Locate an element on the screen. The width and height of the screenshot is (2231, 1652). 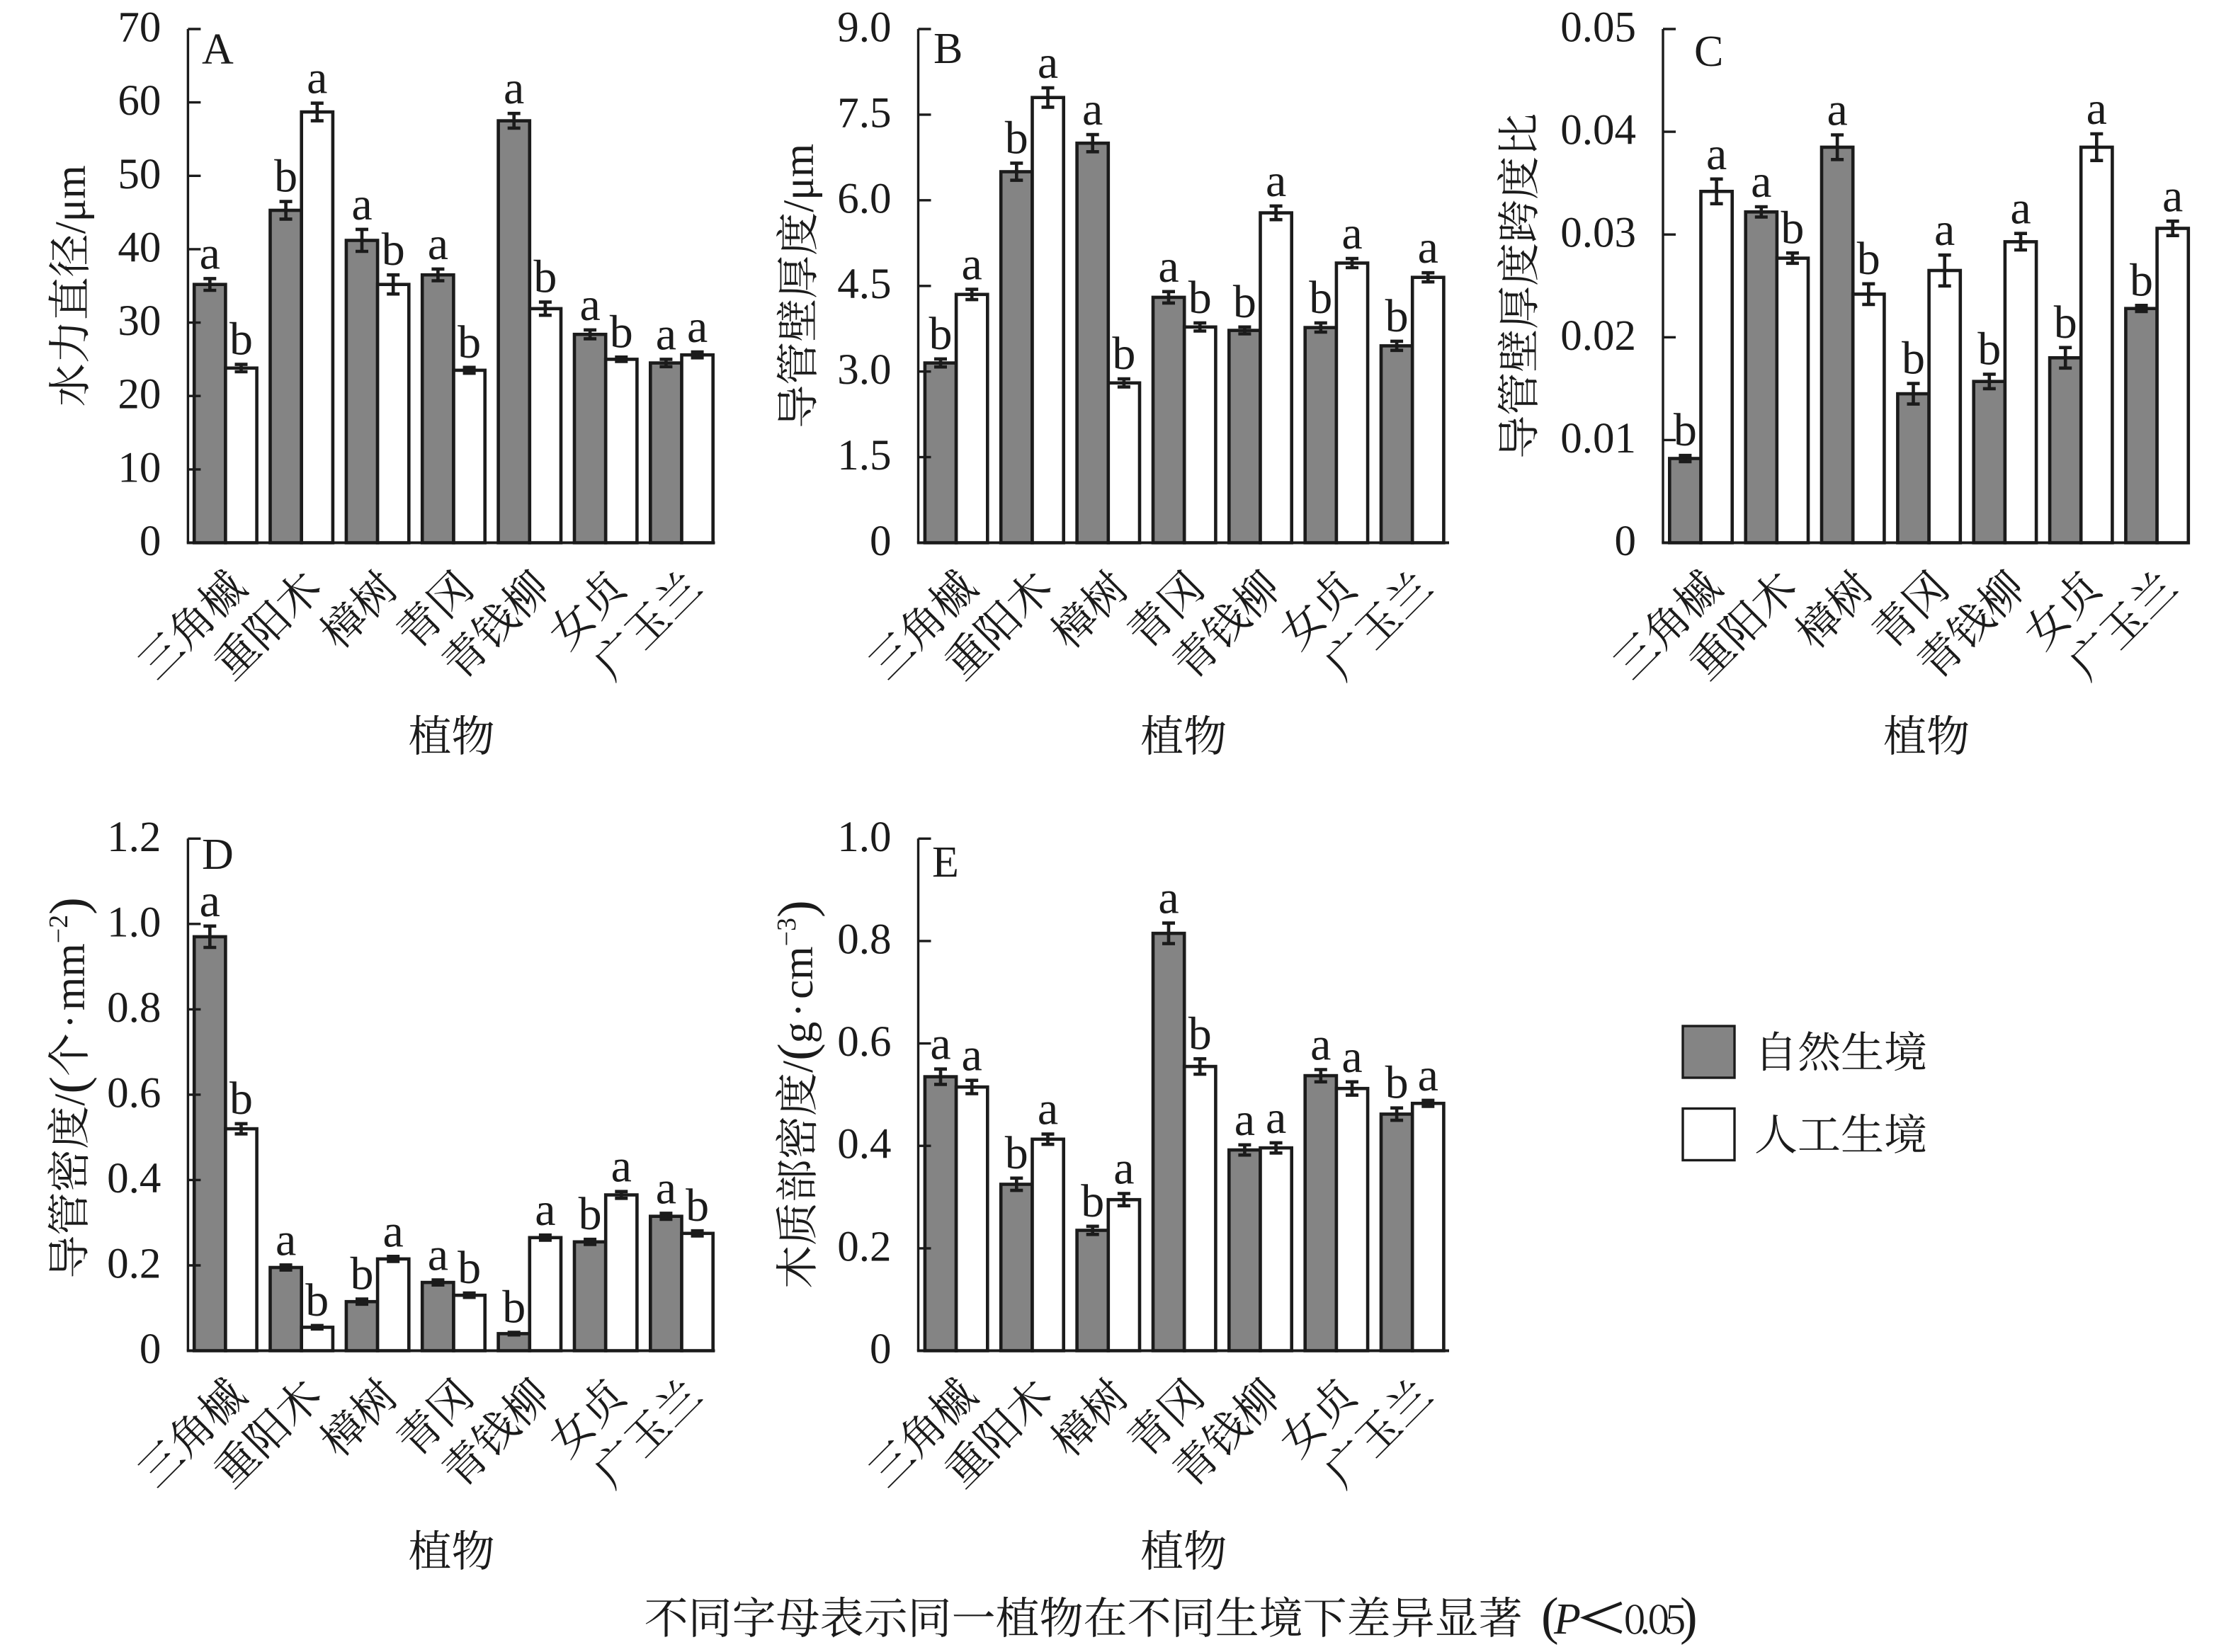
svg-text: 60 is located at coordinates (139, 101).